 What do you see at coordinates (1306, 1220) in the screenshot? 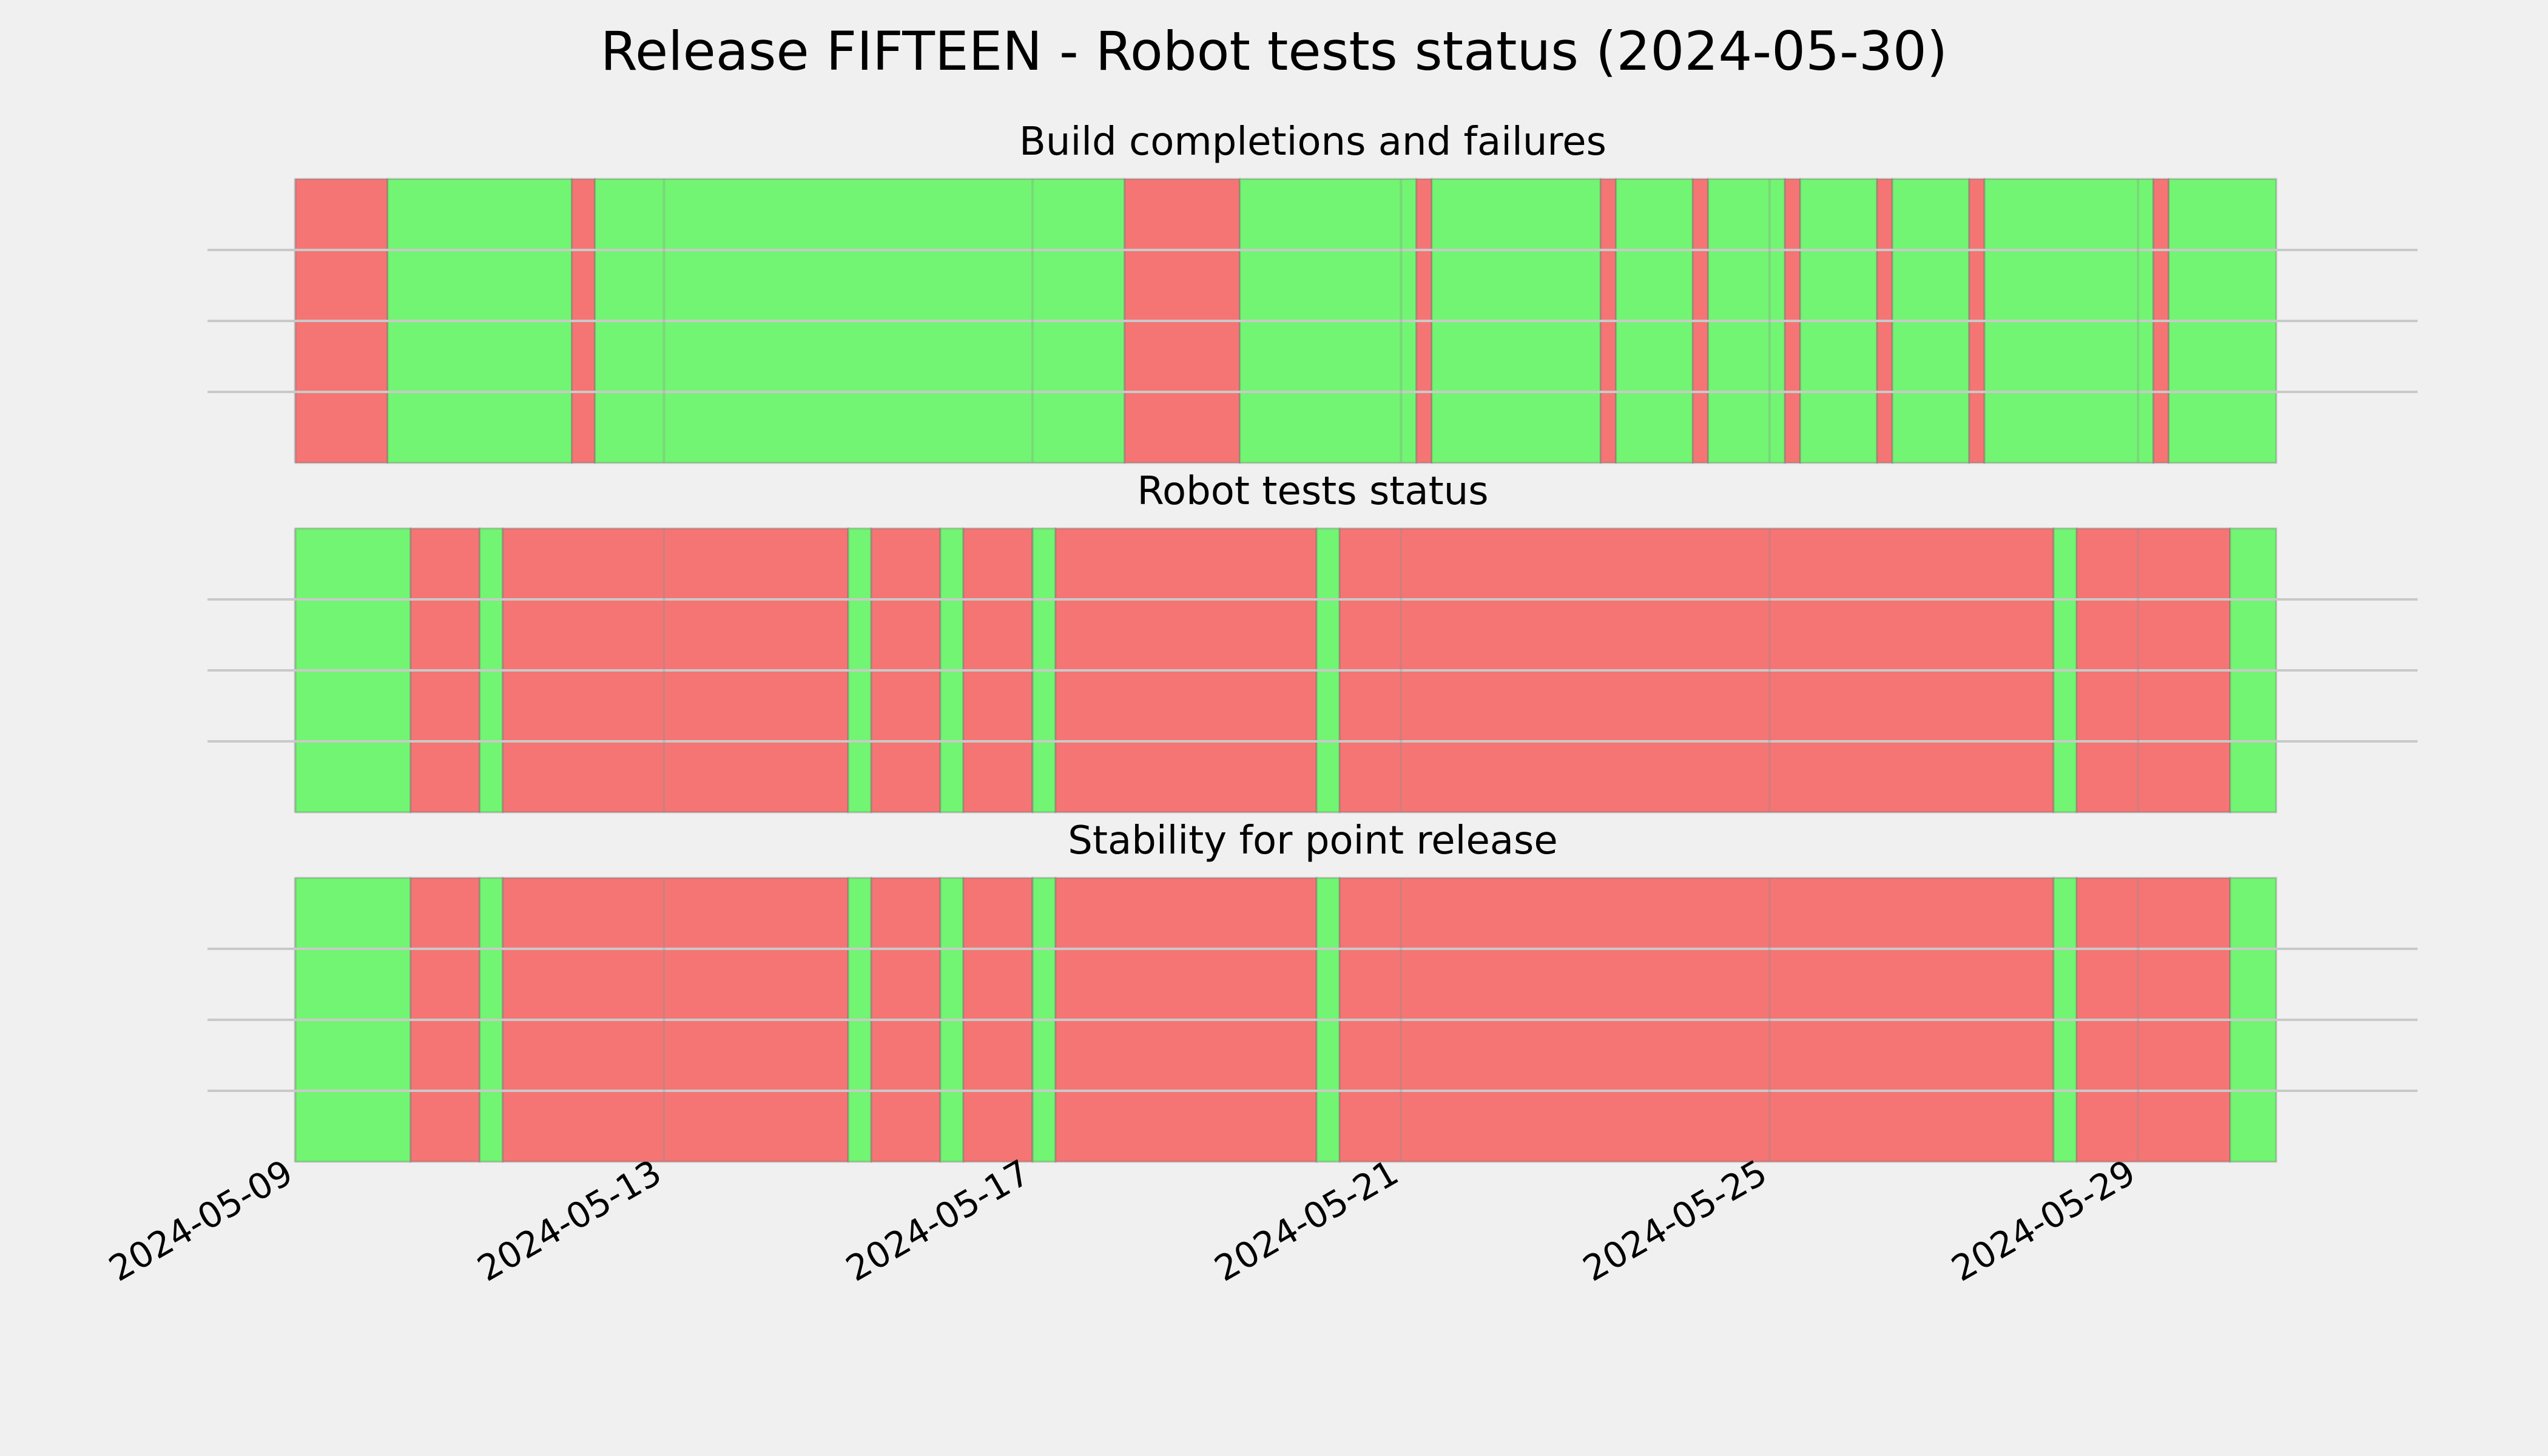
I see `x-tick-label: 2024-05-21` at bounding box center [1306, 1220].